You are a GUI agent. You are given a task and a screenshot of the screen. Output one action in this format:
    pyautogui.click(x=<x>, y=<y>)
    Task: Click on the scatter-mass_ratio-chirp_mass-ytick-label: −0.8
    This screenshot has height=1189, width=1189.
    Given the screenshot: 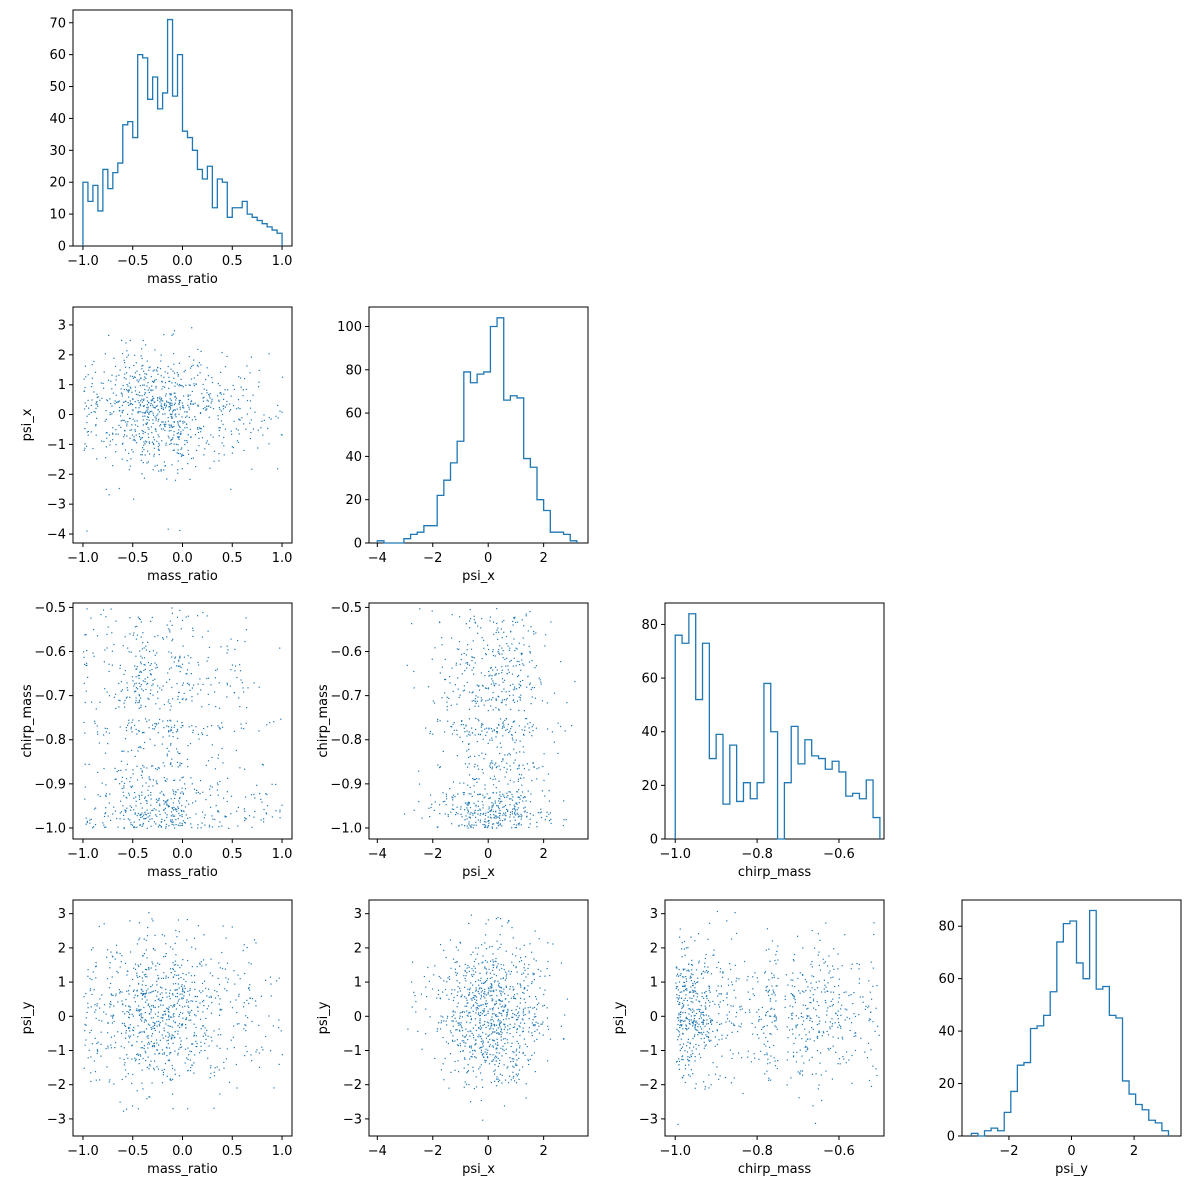 What is the action you would take?
    pyautogui.click(x=50, y=740)
    